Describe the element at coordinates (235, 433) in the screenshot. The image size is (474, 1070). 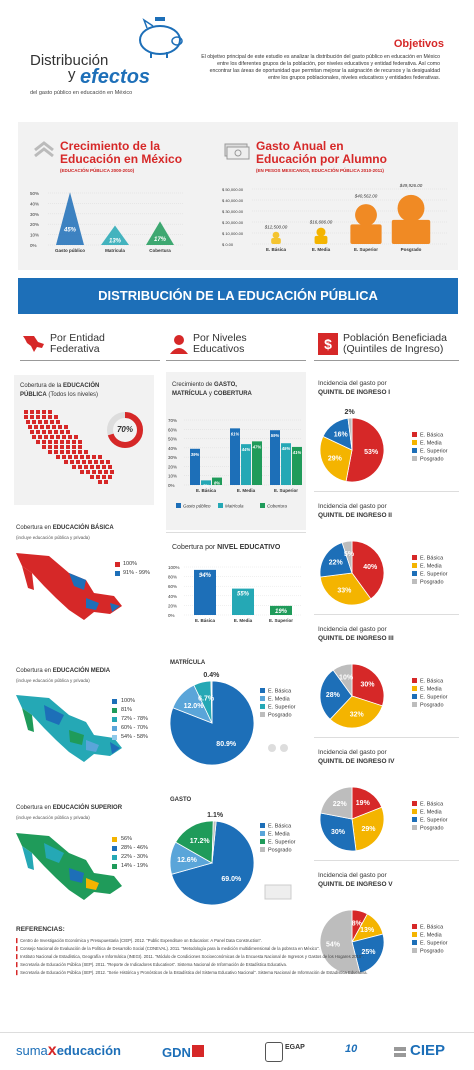
I see `bar-value-label: 61%` at that location.